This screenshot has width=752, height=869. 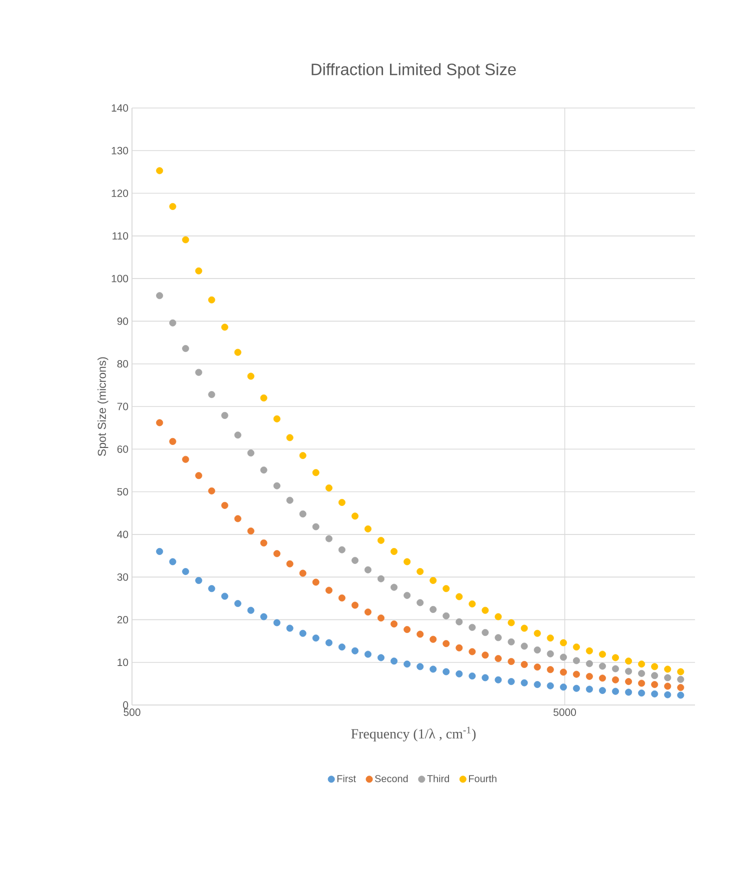 I want to click on legend-label: First, so click(x=346, y=778).